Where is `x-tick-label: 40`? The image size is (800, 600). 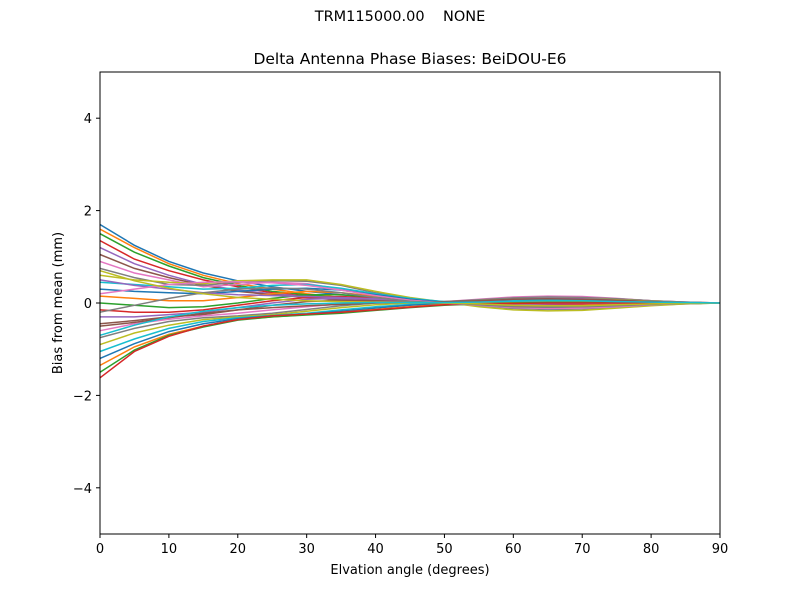 x-tick-label: 40 is located at coordinates (375, 549).